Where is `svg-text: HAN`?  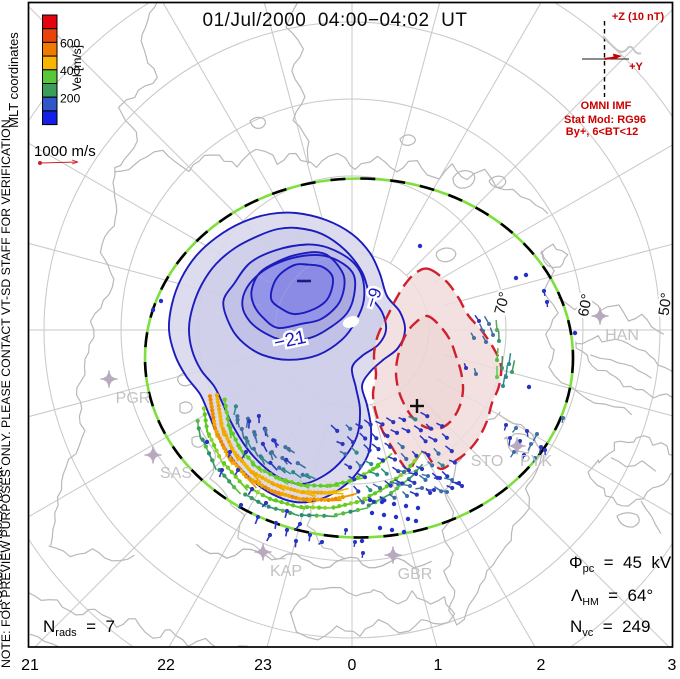 svg-text: HAN is located at coordinates (622, 335).